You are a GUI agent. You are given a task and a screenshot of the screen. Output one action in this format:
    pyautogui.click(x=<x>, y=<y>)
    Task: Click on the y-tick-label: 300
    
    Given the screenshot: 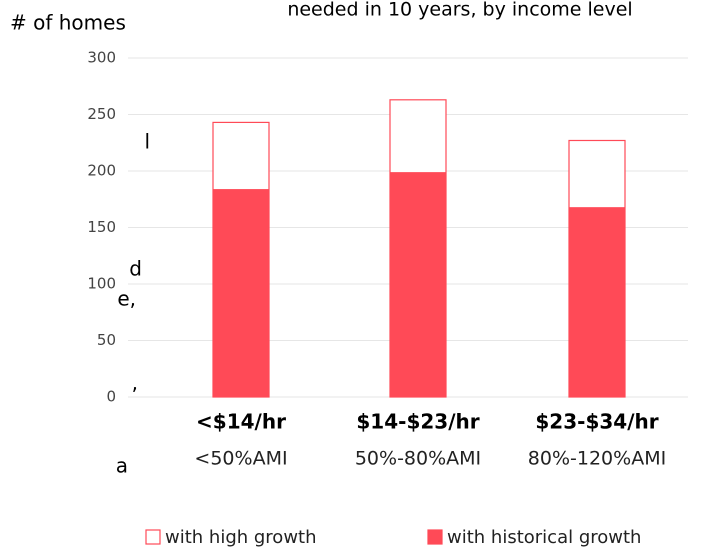 What is the action you would take?
    pyautogui.click(x=101, y=58)
    